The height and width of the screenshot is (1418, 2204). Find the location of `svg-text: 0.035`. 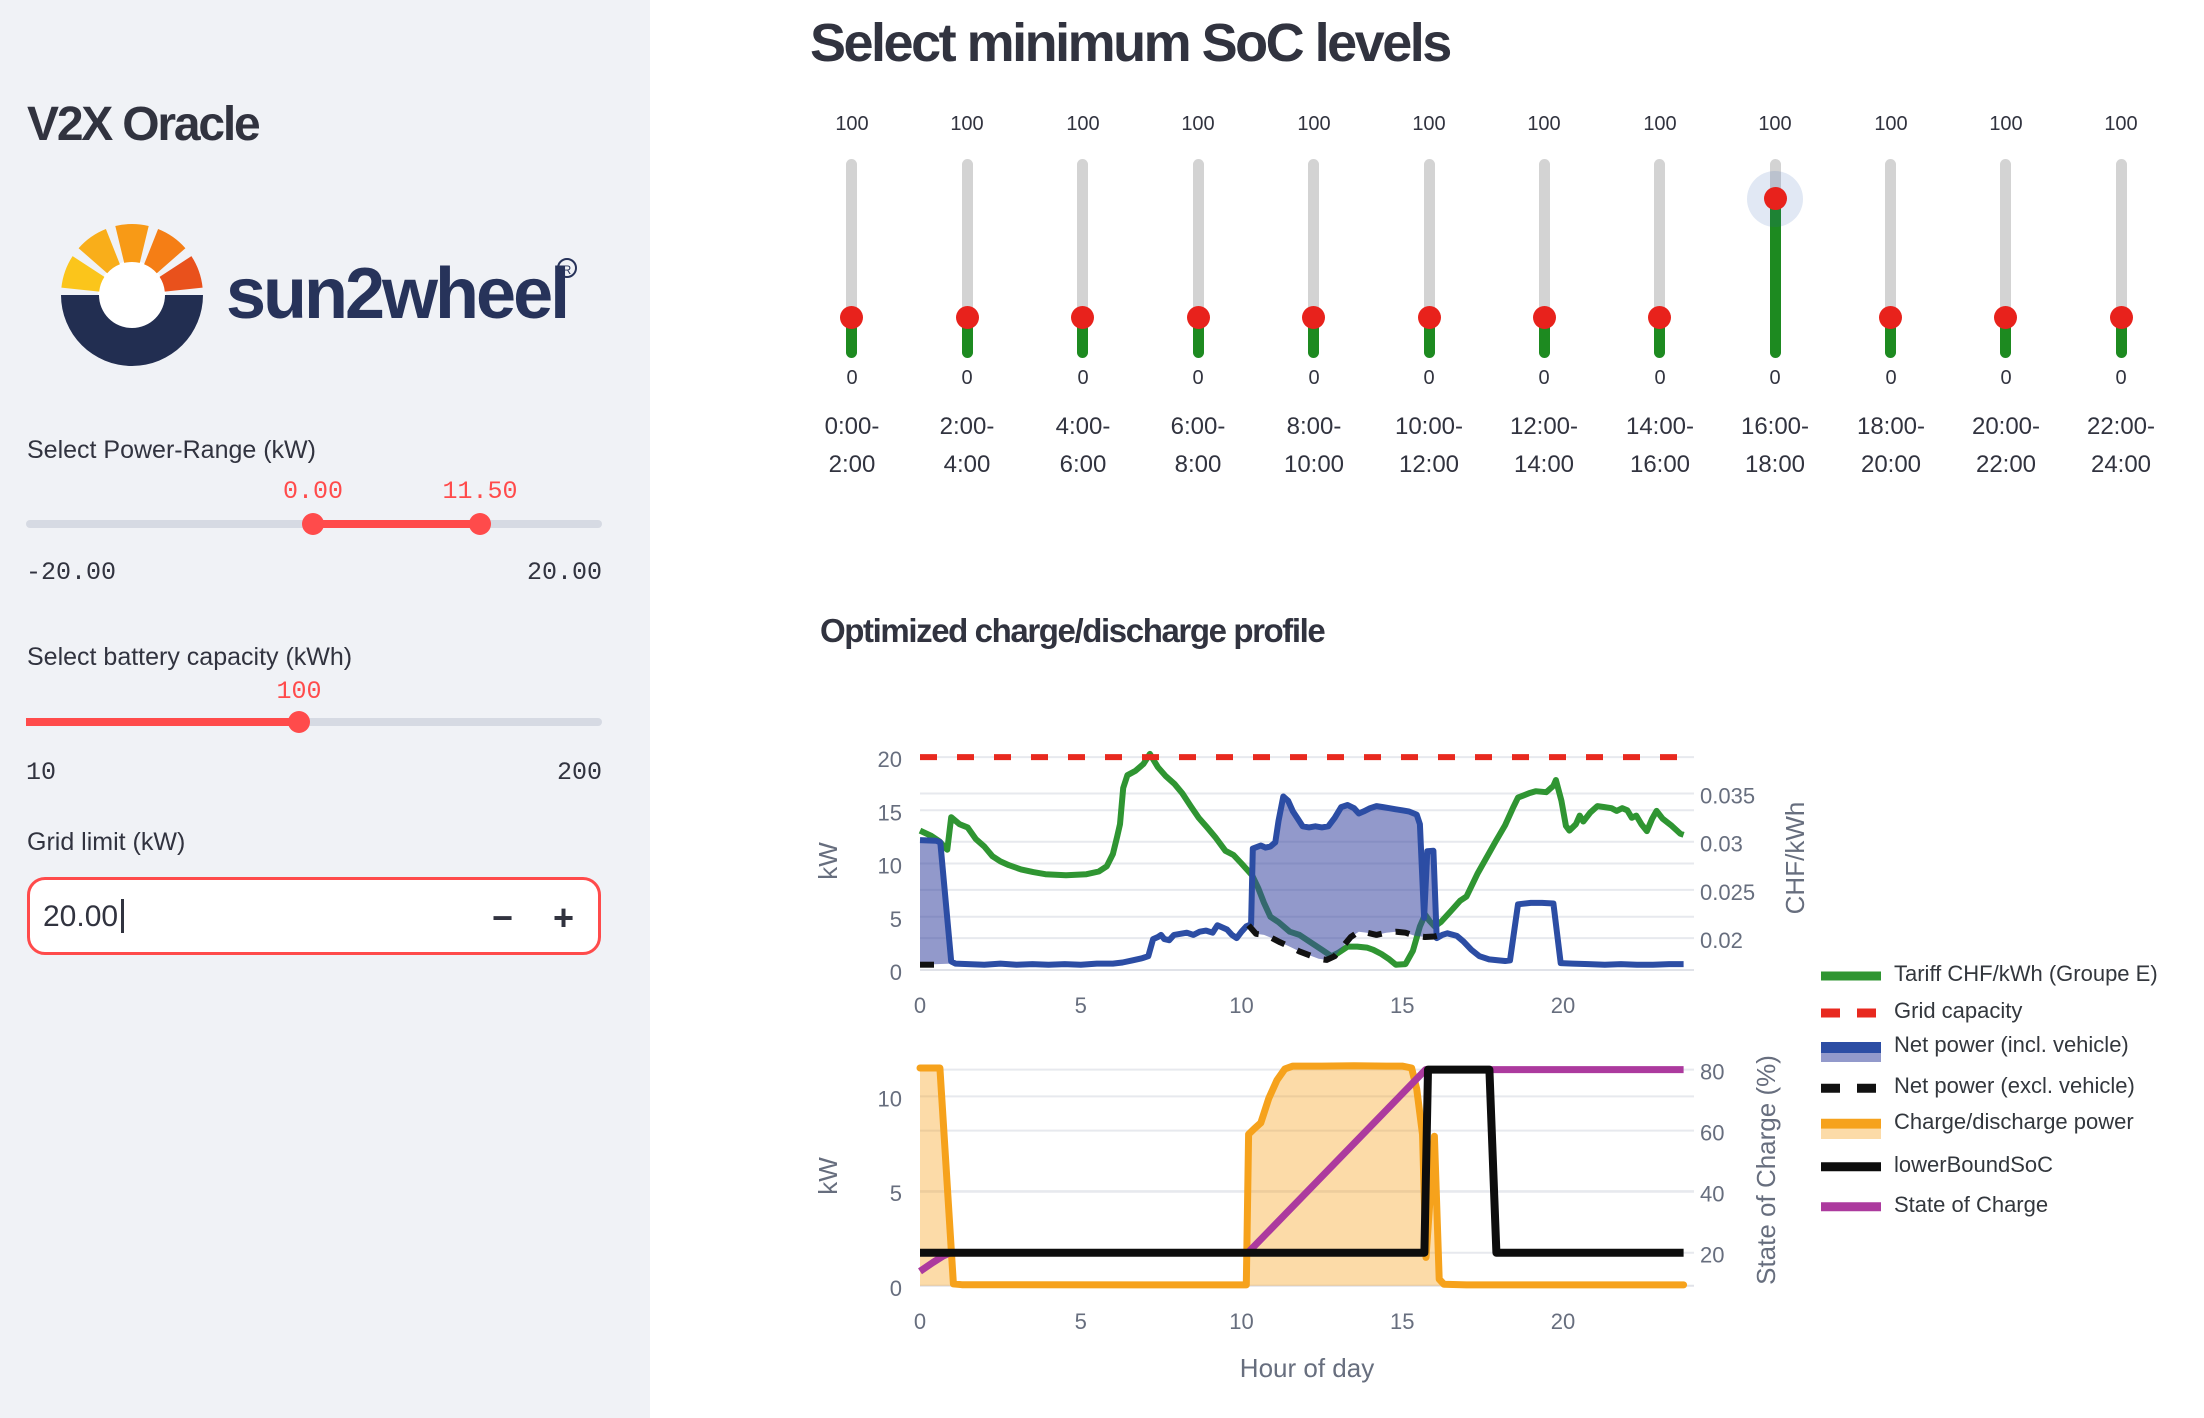

svg-text: 0.035 is located at coordinates (1727, 796).